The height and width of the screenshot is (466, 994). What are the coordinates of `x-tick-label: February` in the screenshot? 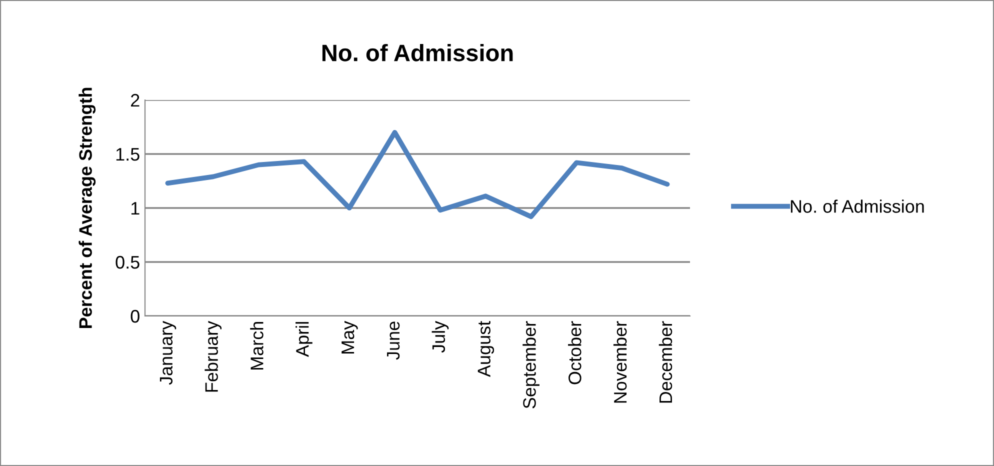 It's located at (213, 356).